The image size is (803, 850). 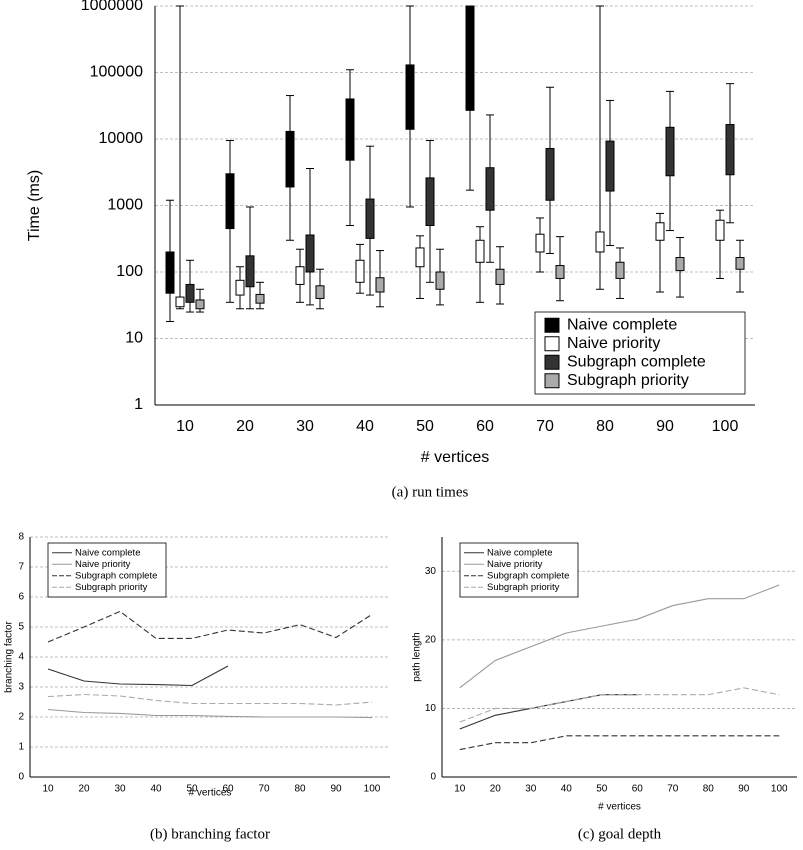 I want to click on y-axis-label: Time (ms), so click(x=34, y=205).